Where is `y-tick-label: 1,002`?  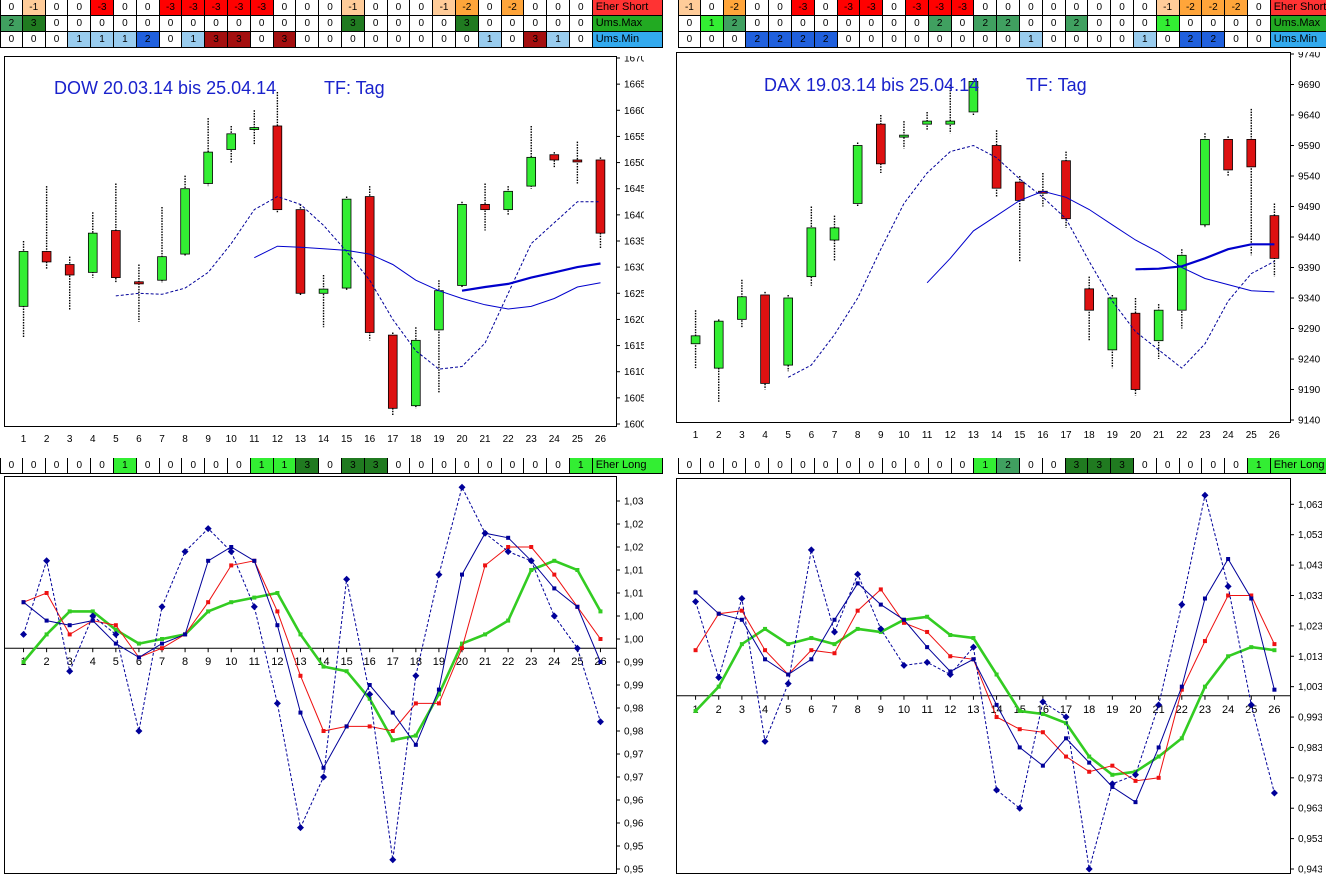
y-tick-label: 1,002 is located at coordinates (634, 640).